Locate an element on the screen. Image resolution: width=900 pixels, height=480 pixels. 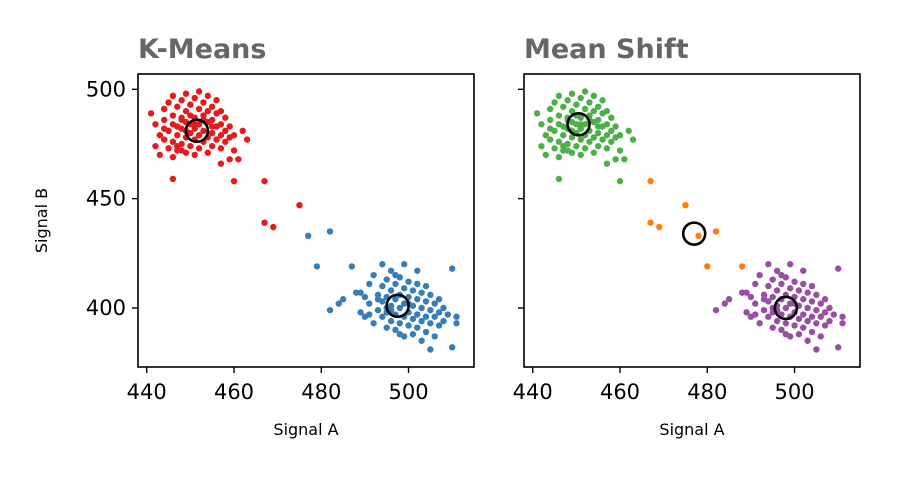
kmeans-x-tick-label: 440 is located at coordinates (147, 392).